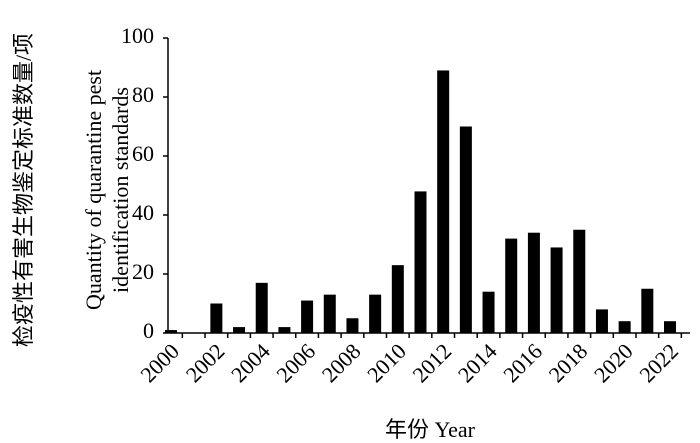  What do you see at coordinates (23, 190) in the screenshot?
I see `y-axis-label-zh: 检疫性有害生物鉴定标准数量/项` at bounding box center [23, 190].